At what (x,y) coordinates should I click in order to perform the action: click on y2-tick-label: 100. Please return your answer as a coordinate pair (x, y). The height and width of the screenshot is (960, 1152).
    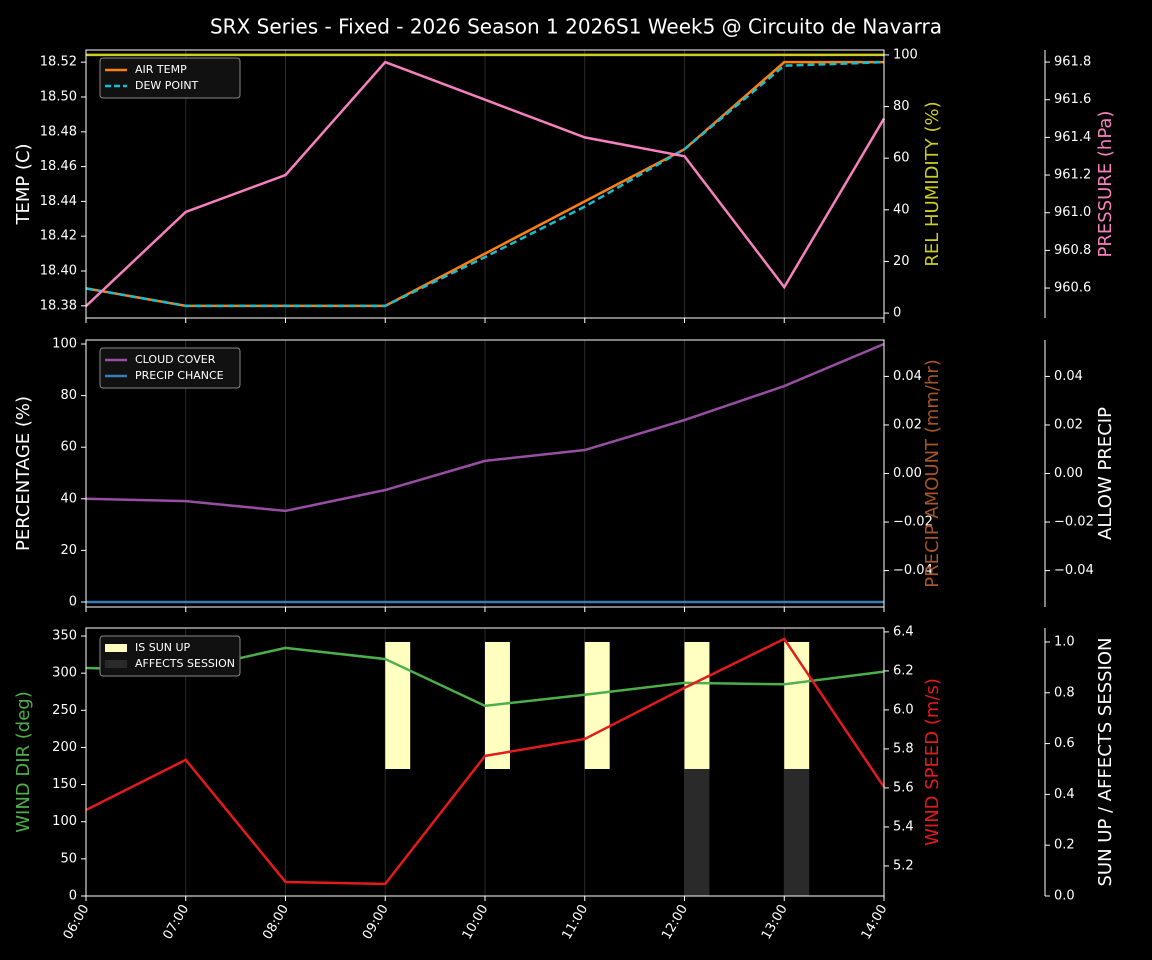
    Looking at the image, I should click on (905, 54).